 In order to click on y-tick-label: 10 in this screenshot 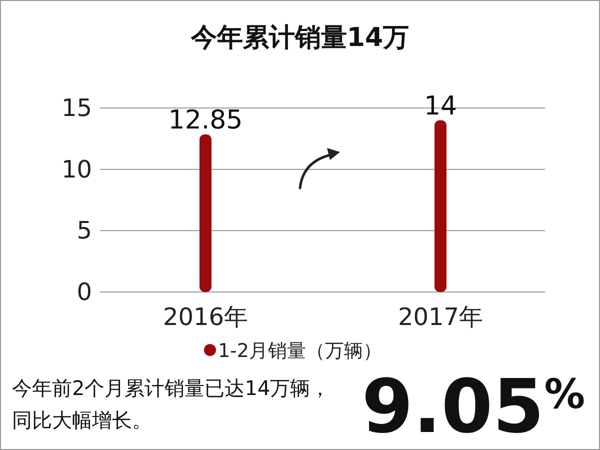, I will do `click(76, 169)`.